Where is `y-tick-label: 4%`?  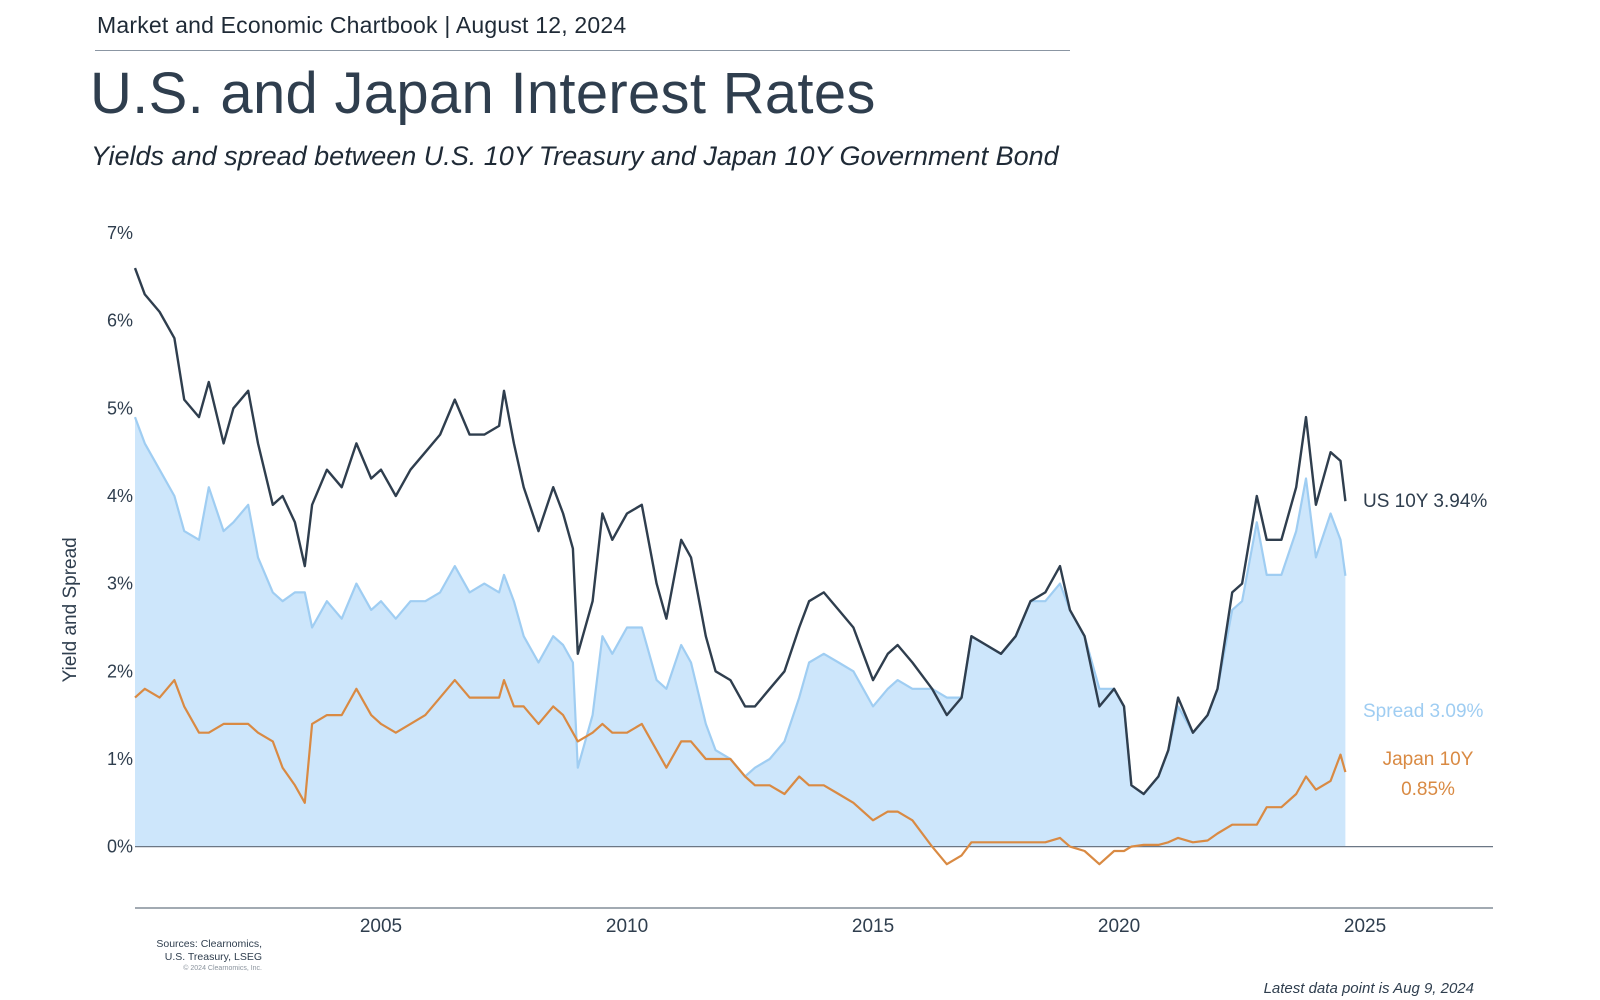 y-tick-label: 4% is located at coordinates (120, 496).